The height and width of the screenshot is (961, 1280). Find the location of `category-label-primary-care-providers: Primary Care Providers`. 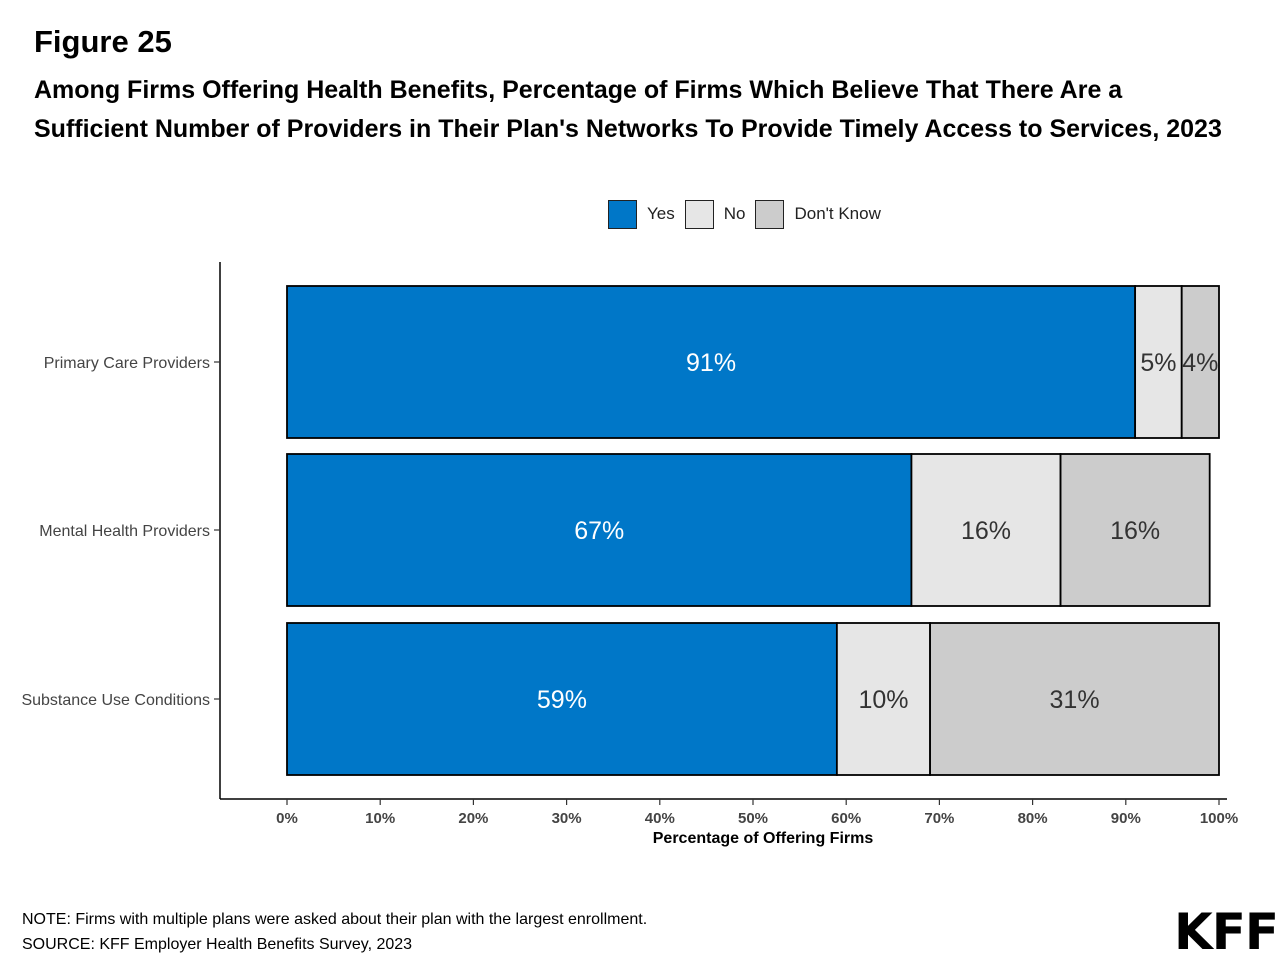

category-label-primary-care-providers: Primary Care Providers is located at coordinates (127, 363).